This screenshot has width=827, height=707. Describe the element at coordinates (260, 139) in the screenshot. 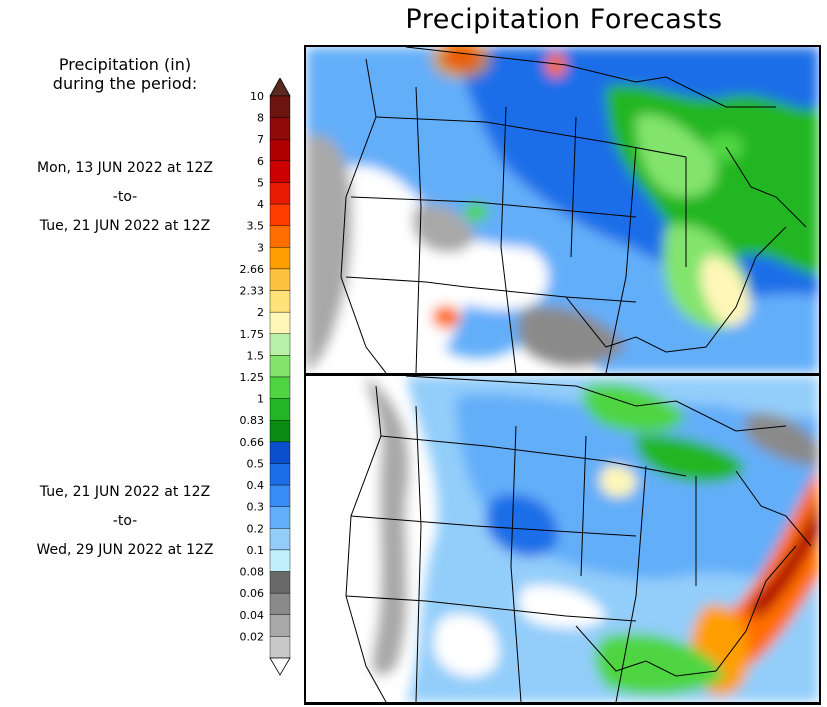

I see `scale-tick-label: 7` at that location.